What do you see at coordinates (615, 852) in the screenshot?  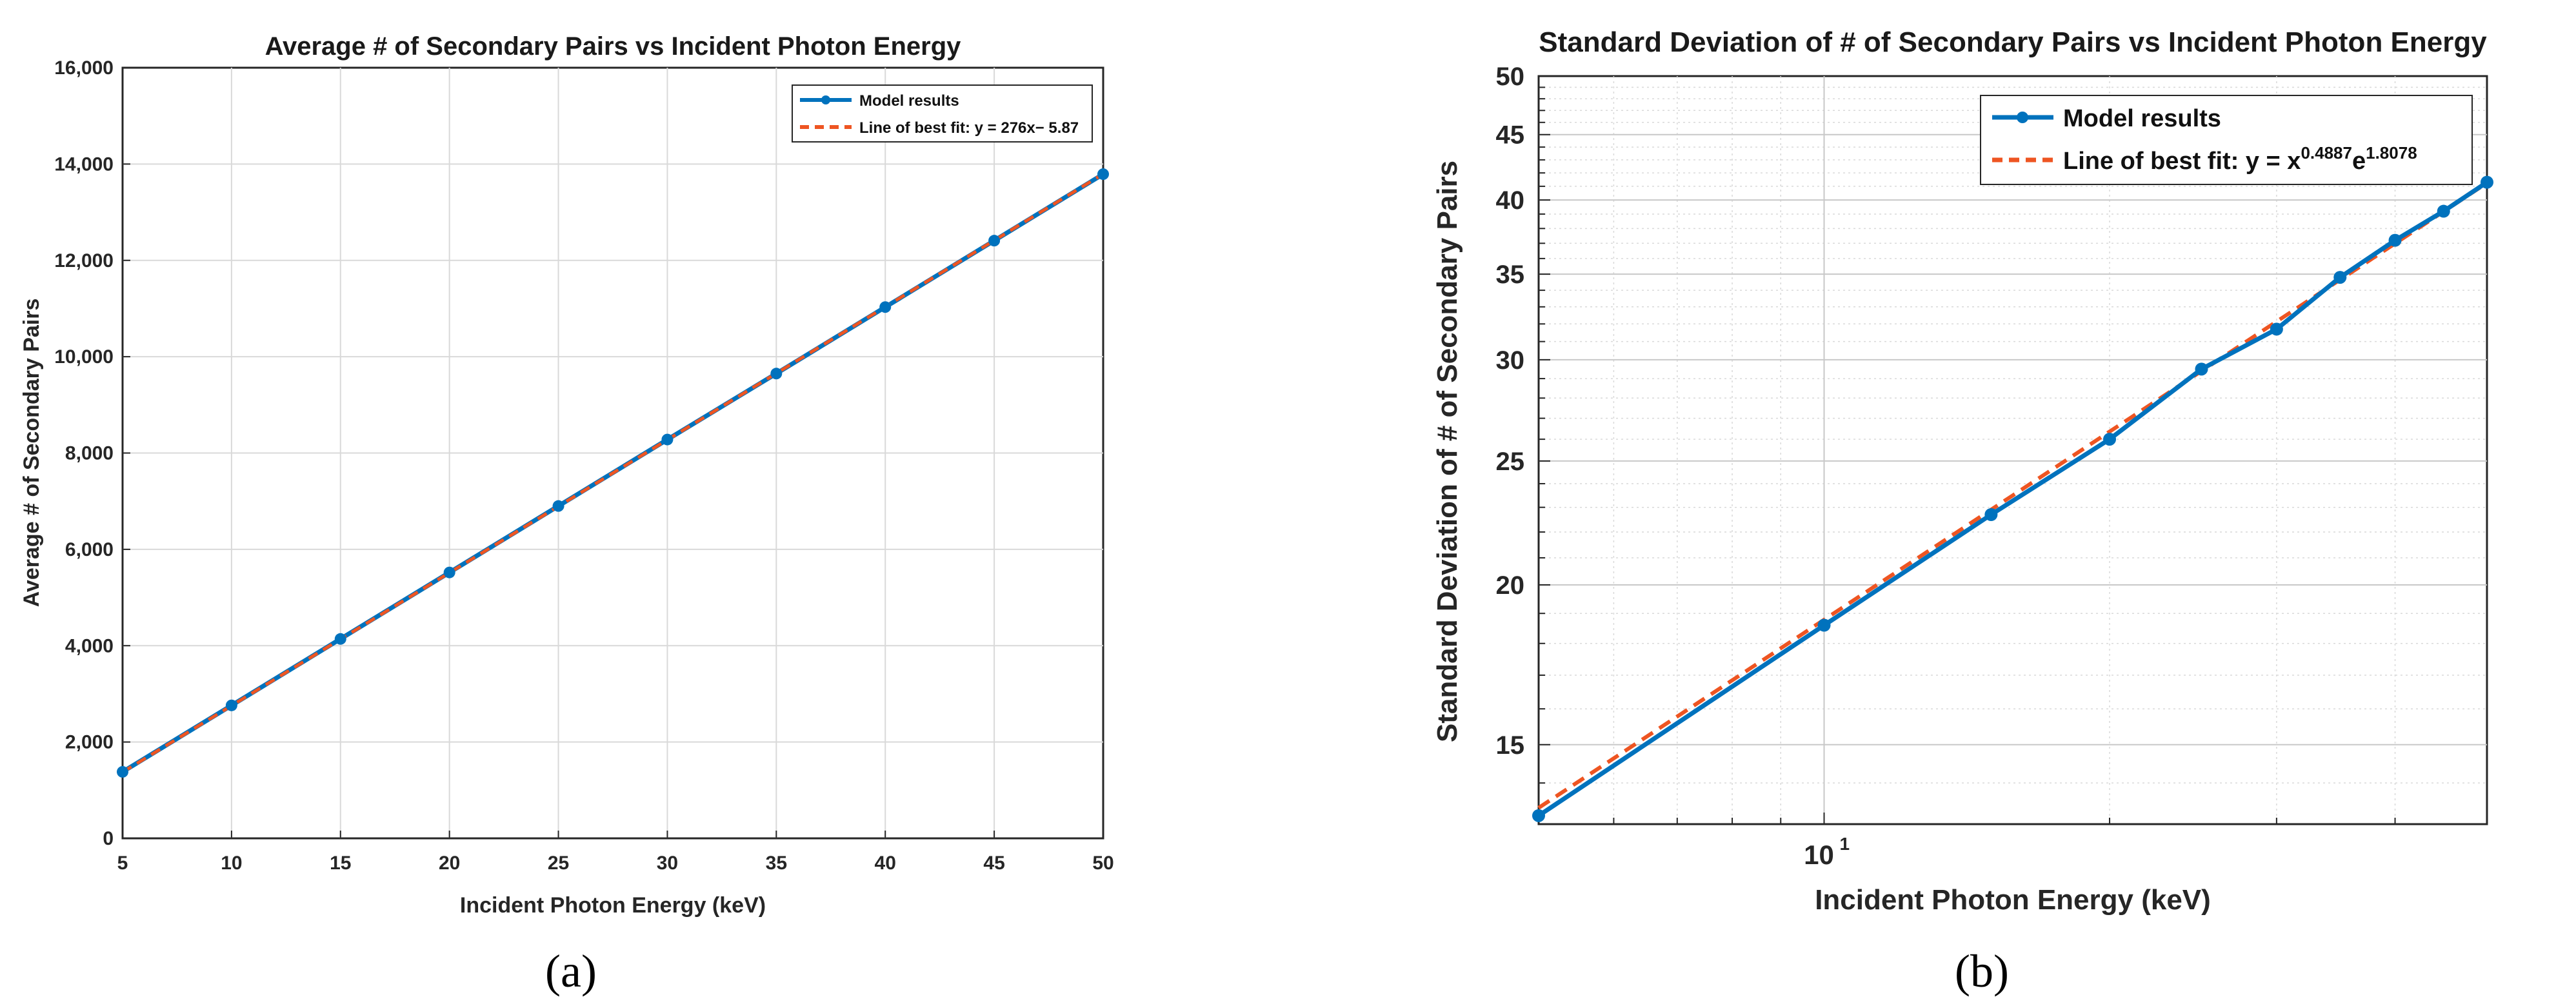 I see `chart-a-x-ticks: 5 10 15 20 25 30 35 40 45 50` at bounding box center [615, 852].